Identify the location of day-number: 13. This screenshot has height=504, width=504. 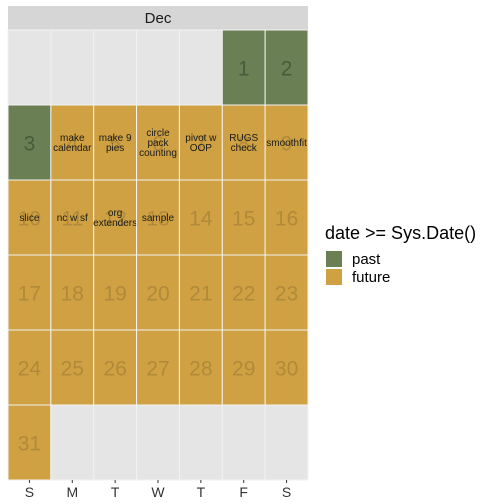
(157, 219).